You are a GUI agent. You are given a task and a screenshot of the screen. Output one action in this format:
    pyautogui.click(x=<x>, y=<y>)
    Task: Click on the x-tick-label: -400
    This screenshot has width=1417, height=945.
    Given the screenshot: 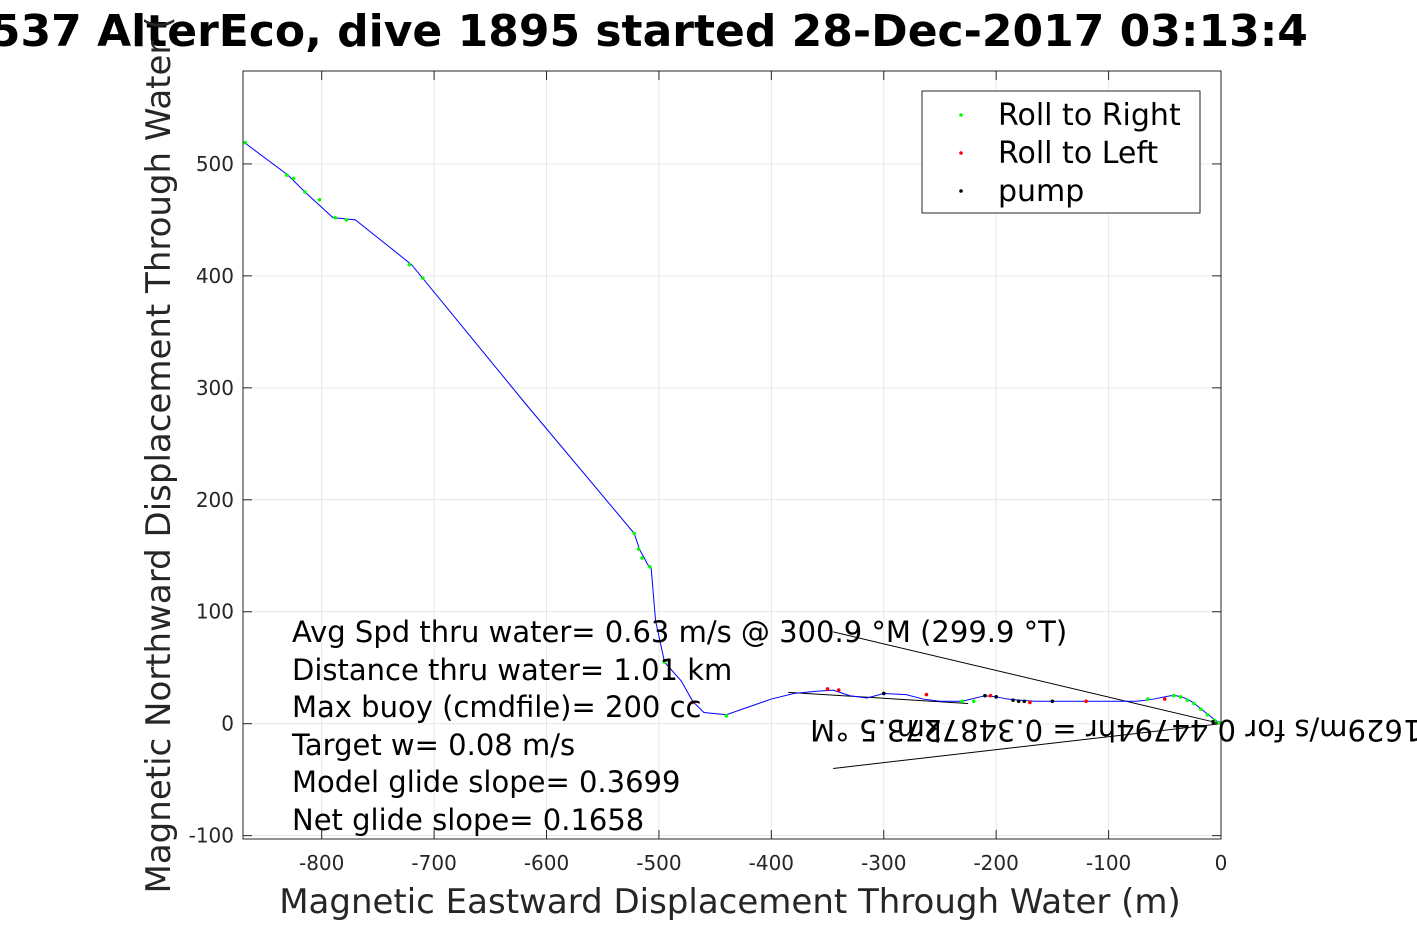 What is the action you would take?
    pyautogui.click(x=771, y=863)
    